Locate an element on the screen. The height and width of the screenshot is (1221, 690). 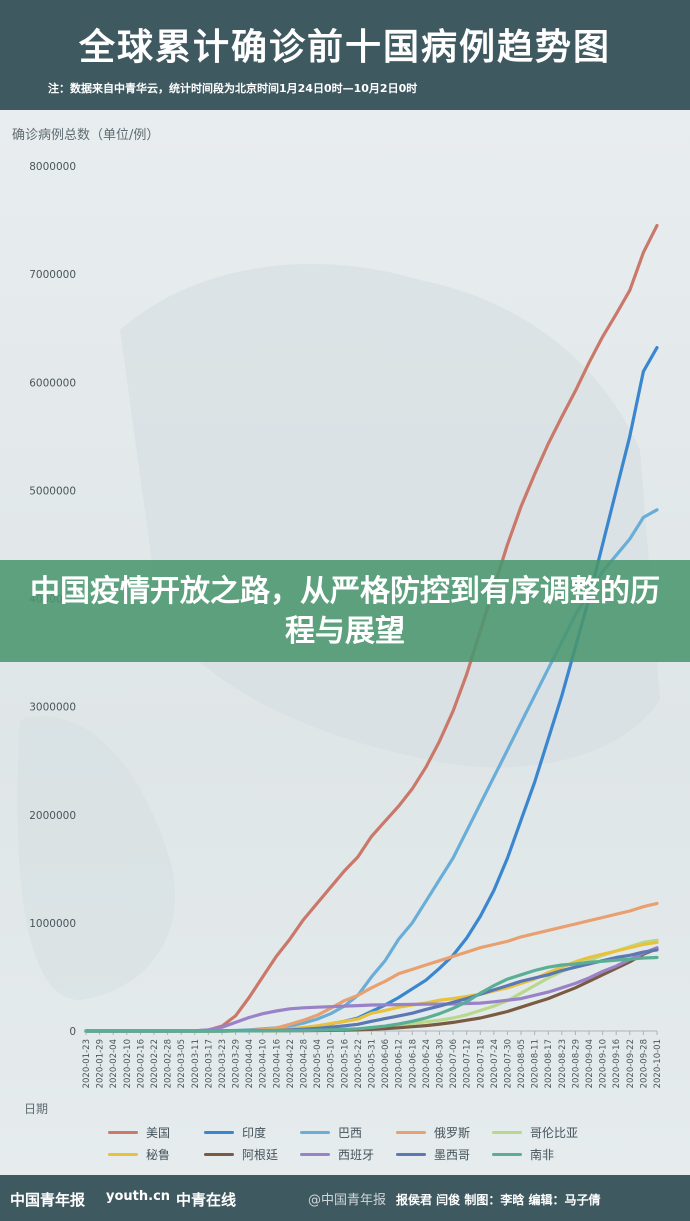
x-tick-label: 2020-04-22 is located at coordinates (291, 1063).